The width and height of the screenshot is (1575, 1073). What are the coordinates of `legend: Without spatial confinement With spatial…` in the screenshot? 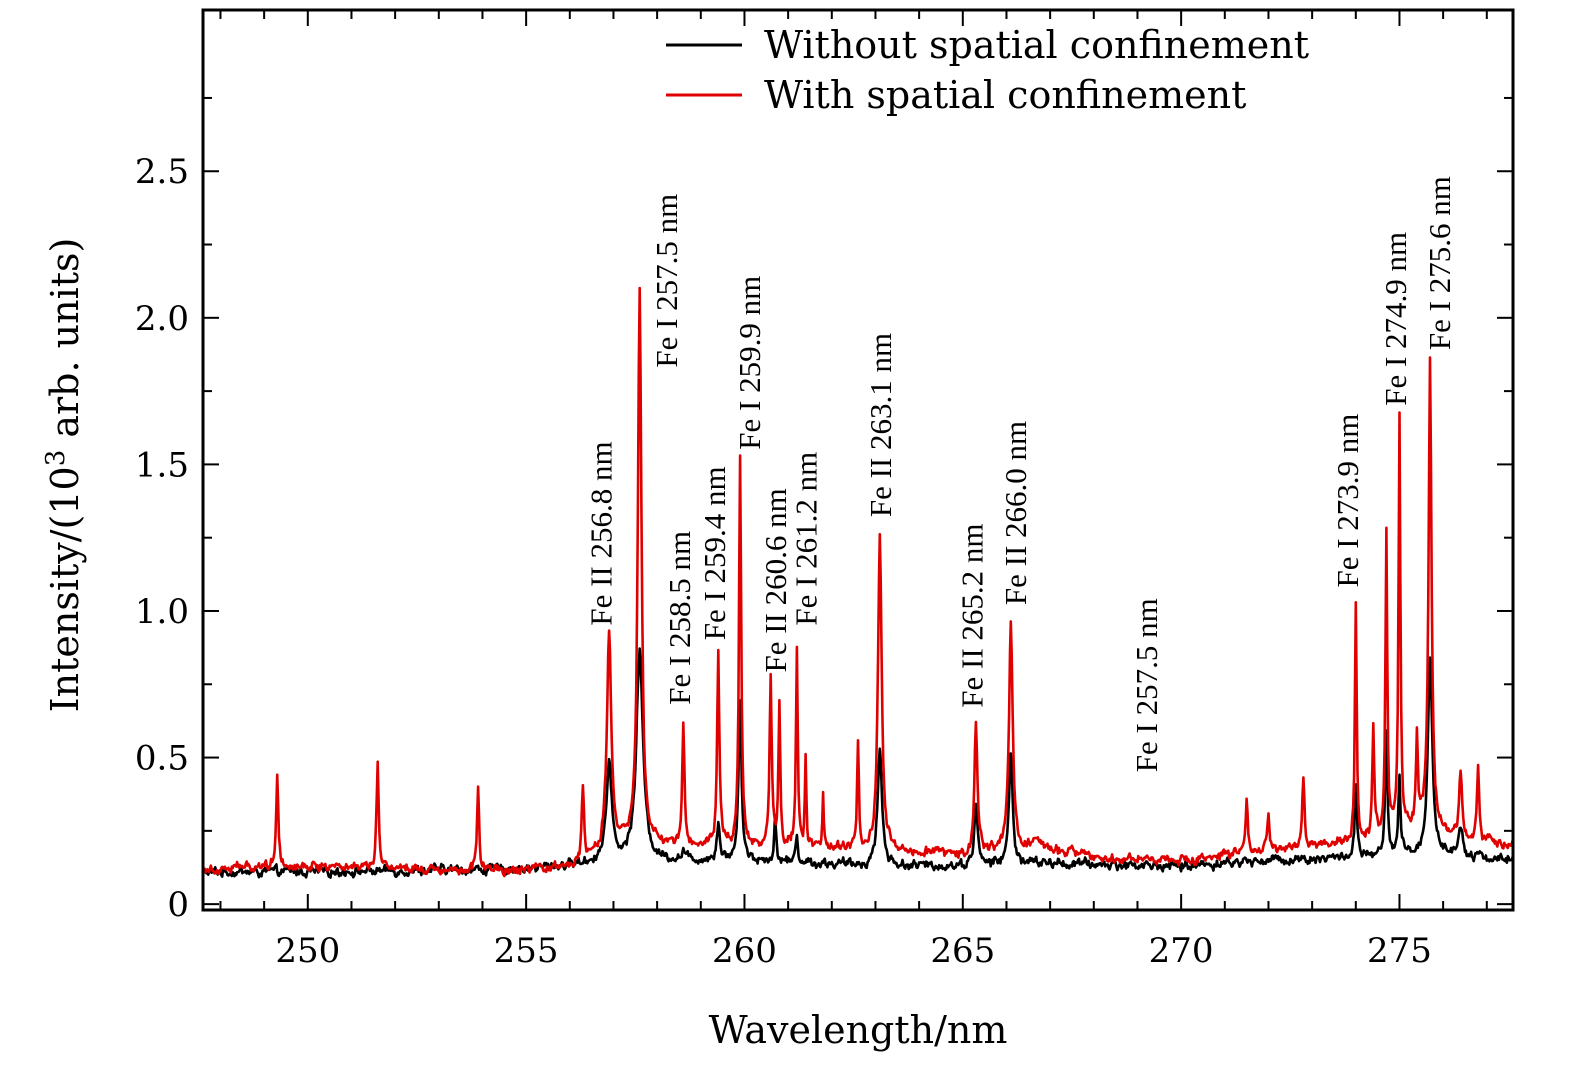 It's located at (987, 70).